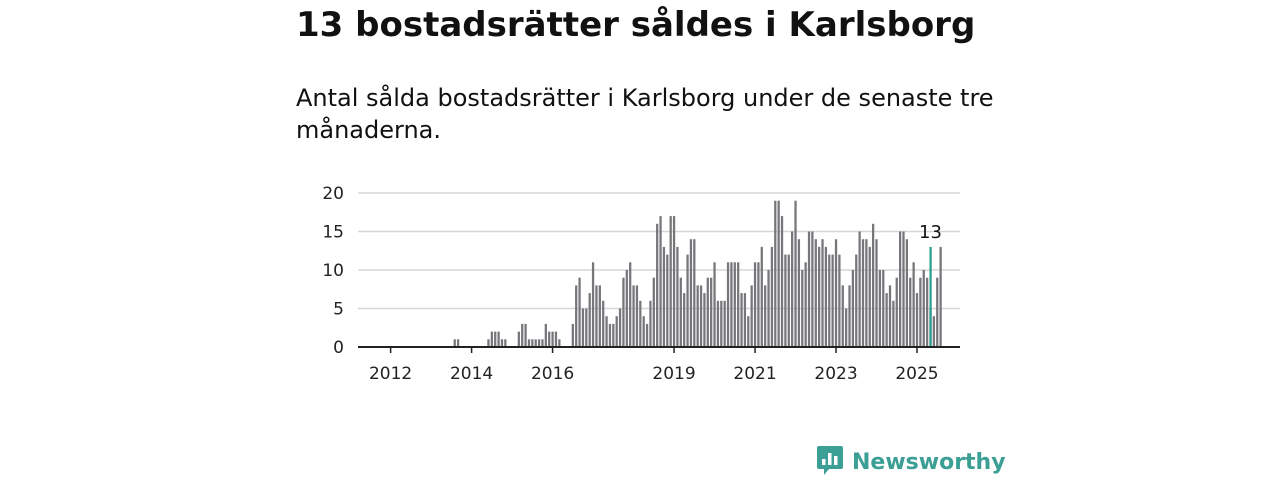 The height and width of the screenshot is (480, 1280). Describe the element at coordinates (333, 194) in the screenshot. I see `y-tick-label: 20` at that location.